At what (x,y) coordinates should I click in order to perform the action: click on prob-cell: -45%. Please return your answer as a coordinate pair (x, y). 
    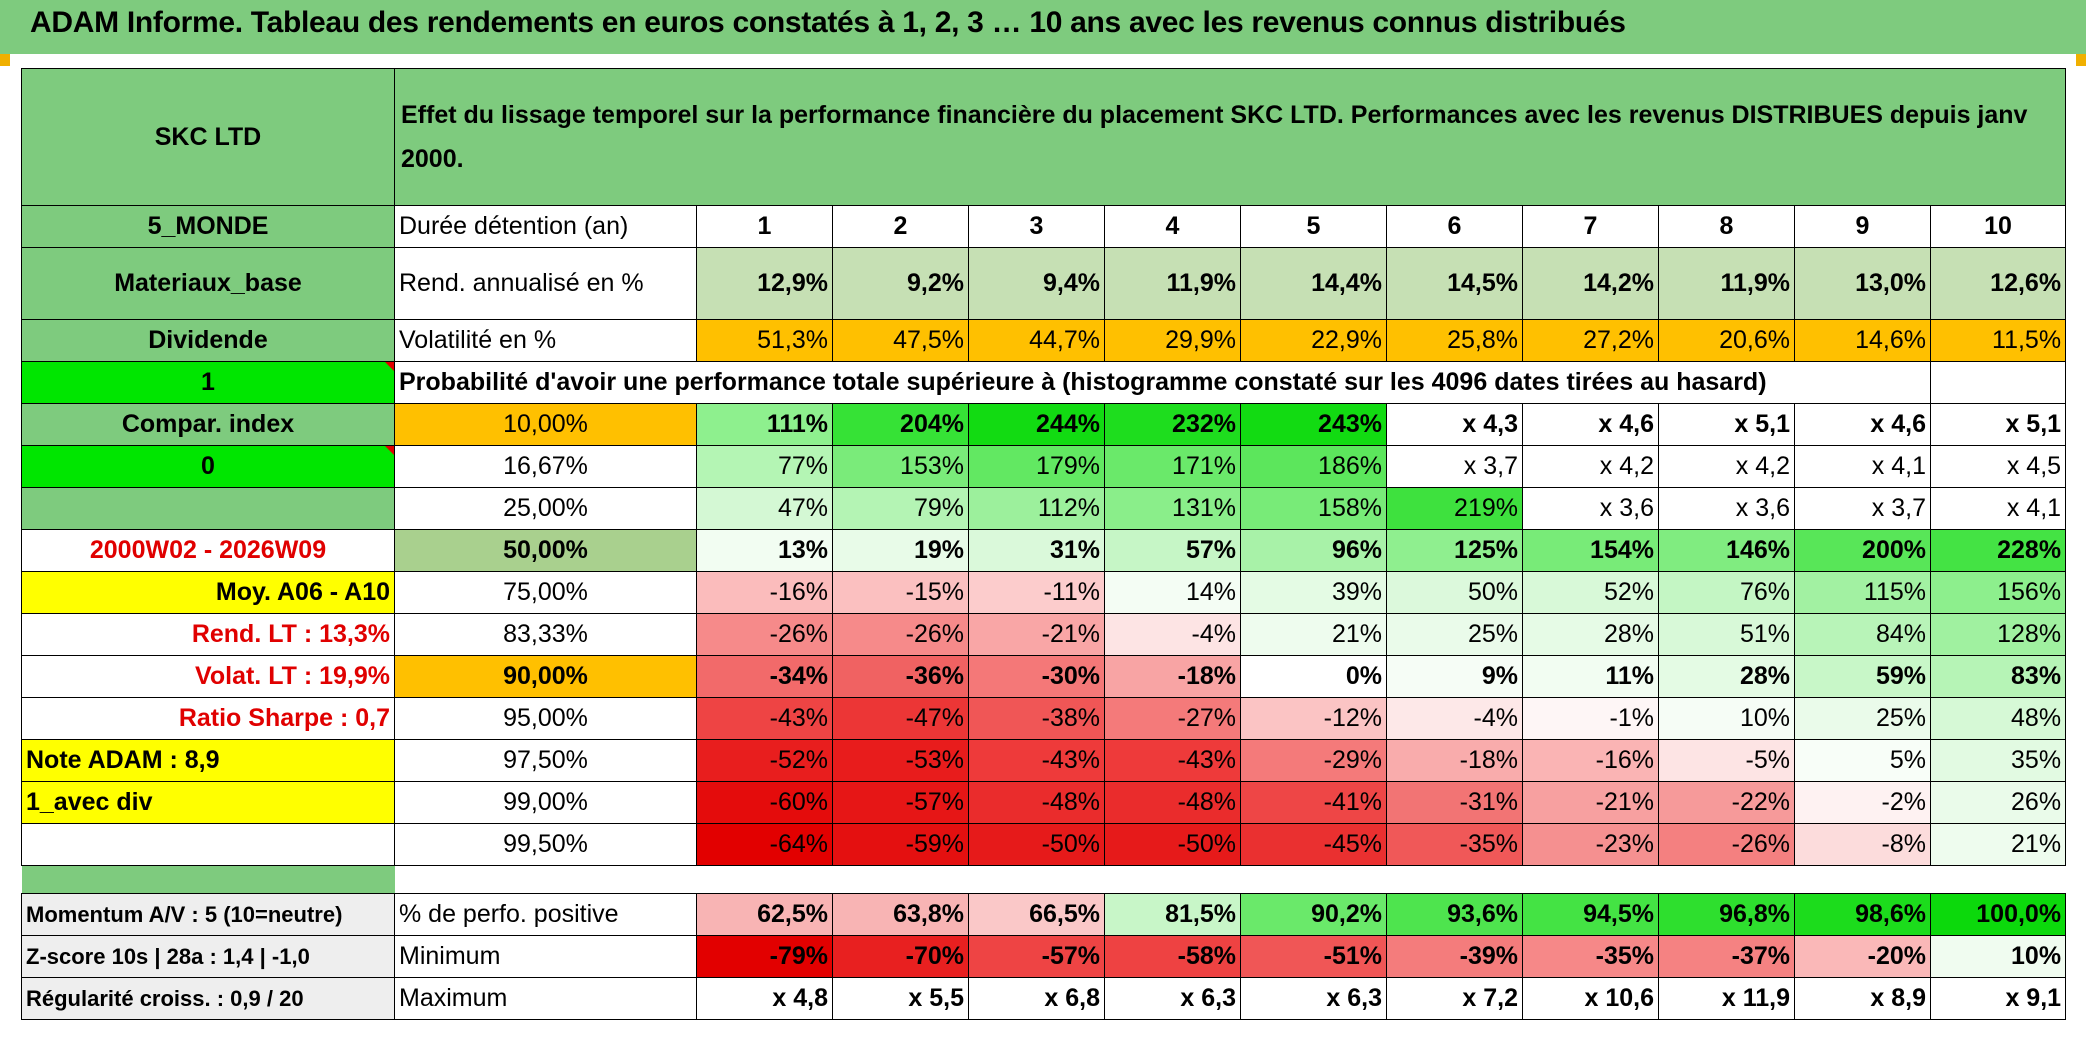
    Looking at the image, I should click on (1313, 844).